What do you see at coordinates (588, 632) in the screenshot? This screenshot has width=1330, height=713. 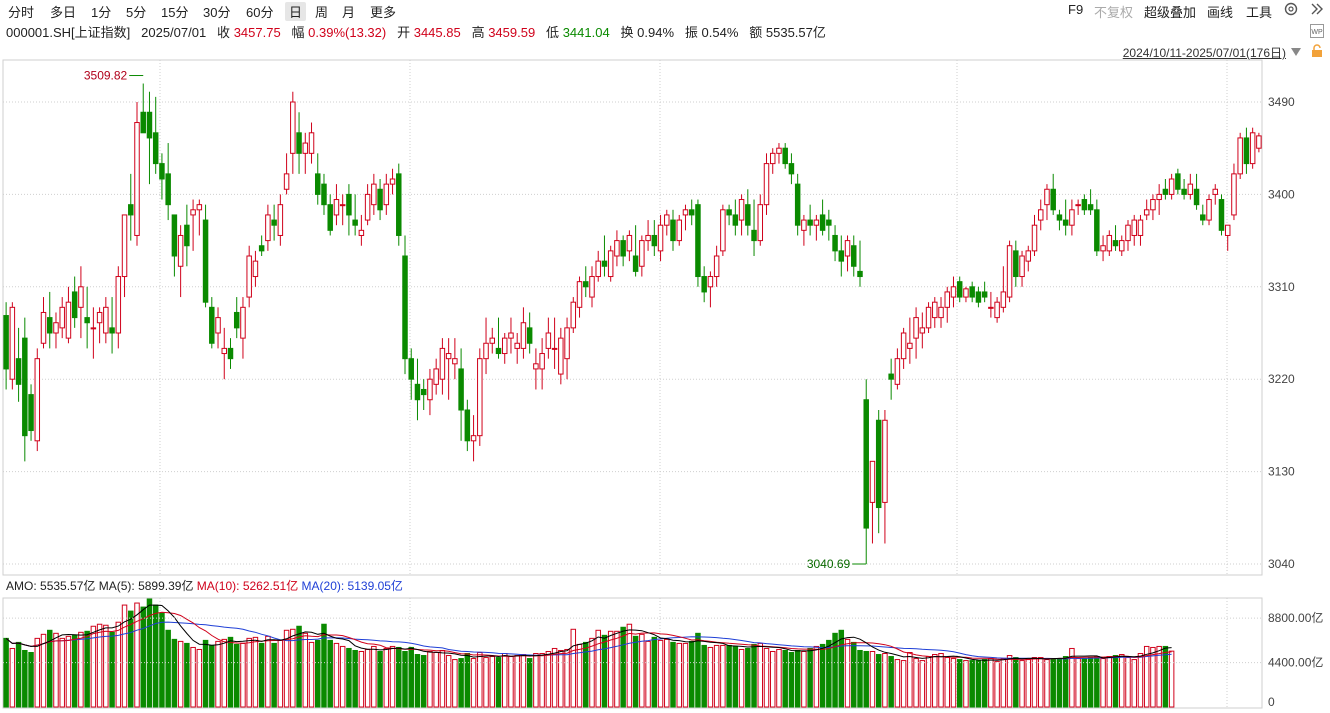 I see `ma5-line` at bounding box center [588, 632].